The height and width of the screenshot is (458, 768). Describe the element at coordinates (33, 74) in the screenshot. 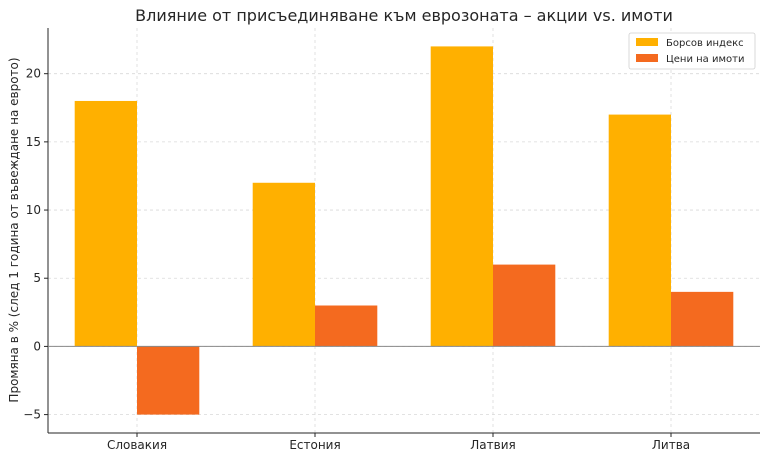

I see `y-tick-label: 20` at that location.